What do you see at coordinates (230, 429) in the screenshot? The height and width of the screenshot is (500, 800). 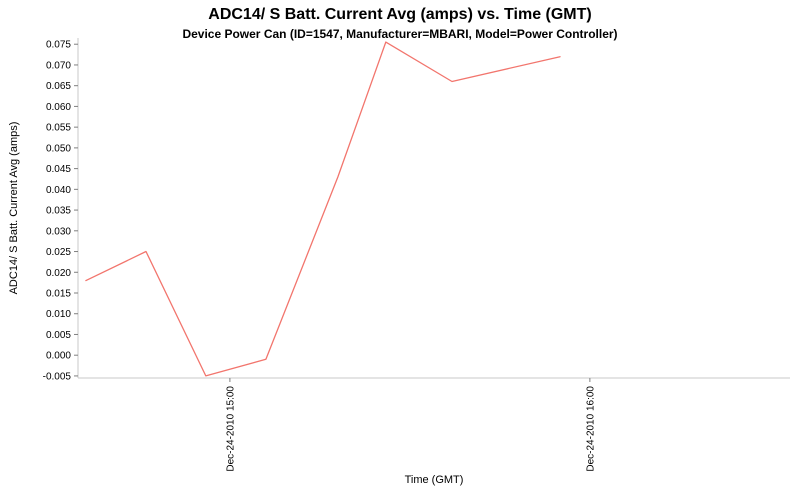 I see `x-tick-label: Dec-24-2010 15:00` at bounding box center [230, 429].